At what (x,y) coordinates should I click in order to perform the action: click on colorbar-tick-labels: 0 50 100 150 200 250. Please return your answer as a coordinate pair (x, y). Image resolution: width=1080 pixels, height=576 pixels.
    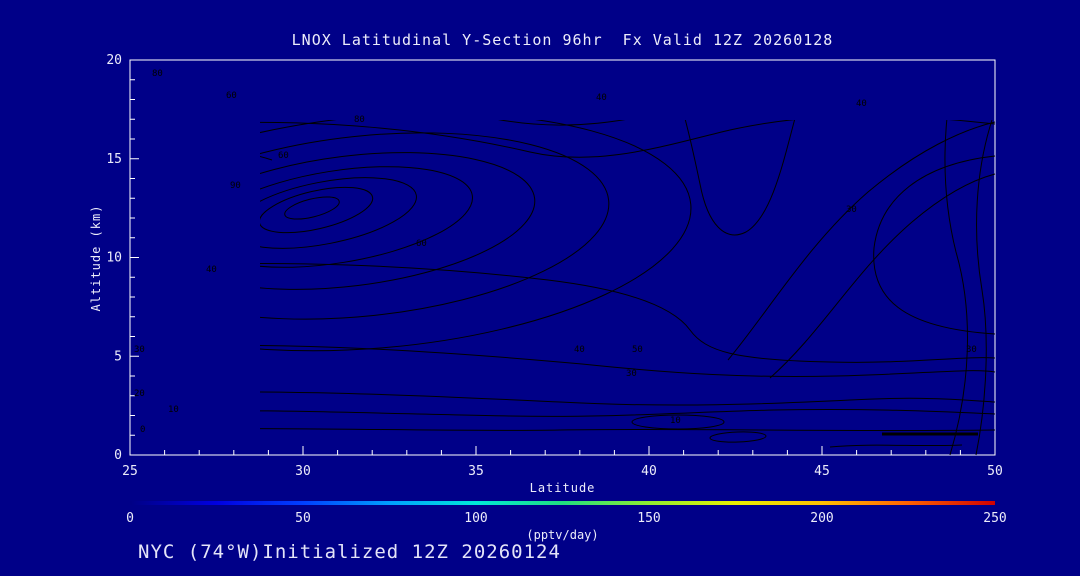
    Looking at the image, I should click on (540, 520).